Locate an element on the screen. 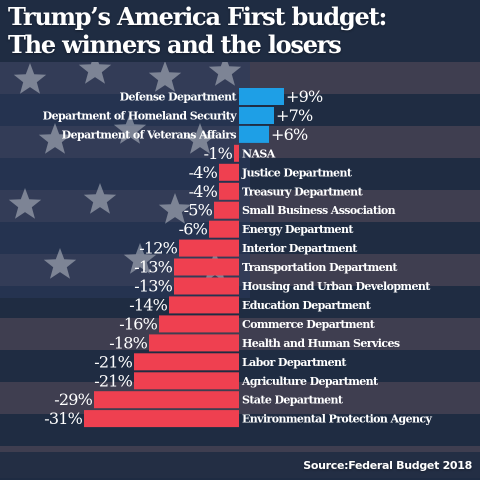  category-label: Energy Department is located at coordinates (298, 229).